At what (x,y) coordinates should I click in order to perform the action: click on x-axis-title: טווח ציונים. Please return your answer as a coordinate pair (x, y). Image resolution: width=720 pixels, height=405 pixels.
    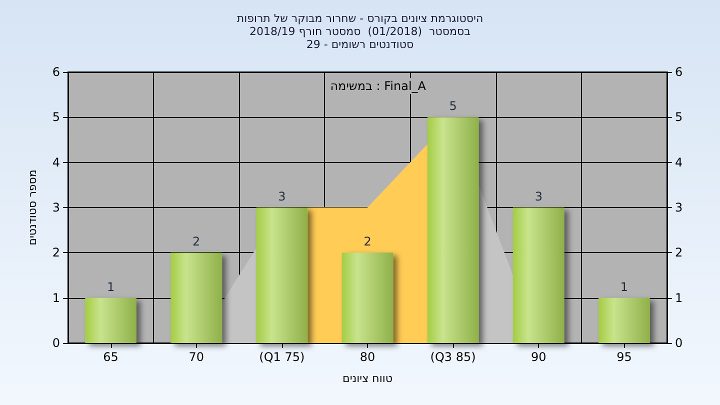
    Looking at the image, I should click on (367, 378).